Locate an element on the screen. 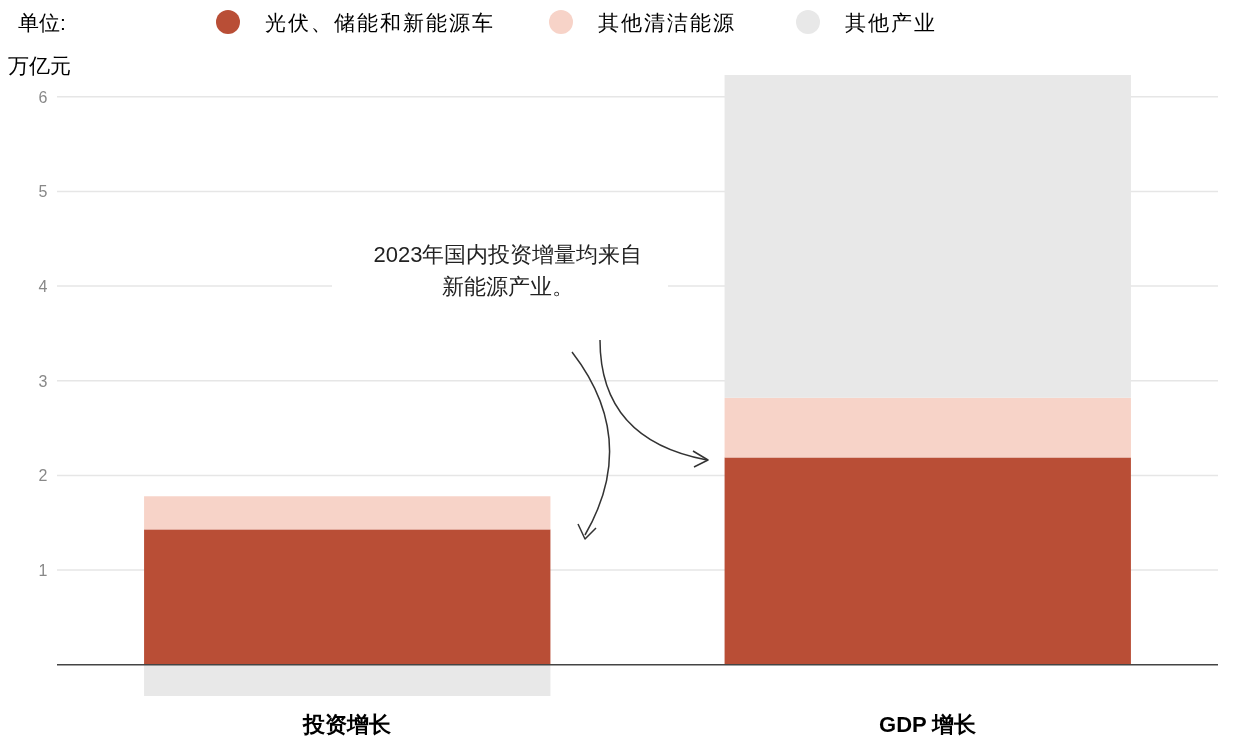 Image resolution: width=1245 pixels, height=742 pixels. legend-label: 其他产业 is located at coordinates (891, 22).